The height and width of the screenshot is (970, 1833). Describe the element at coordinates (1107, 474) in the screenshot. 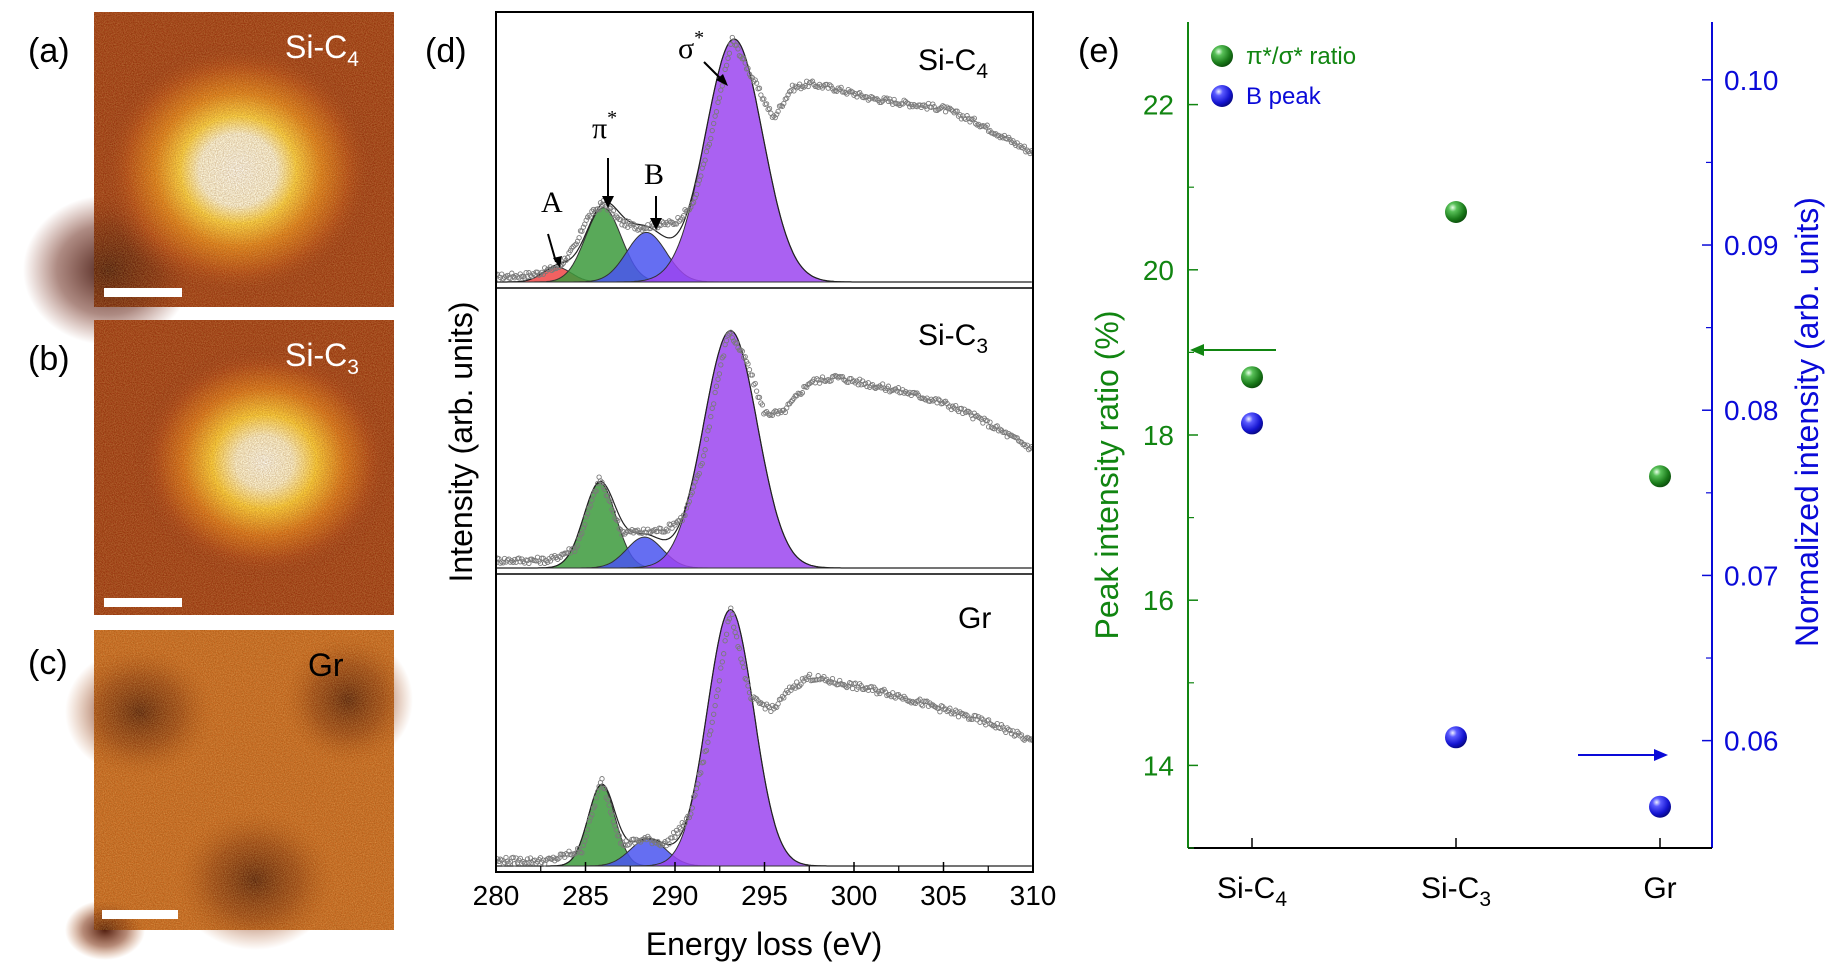

I see `chart-e-left-ylabel: Peak intensity ratio (%)` at that location.